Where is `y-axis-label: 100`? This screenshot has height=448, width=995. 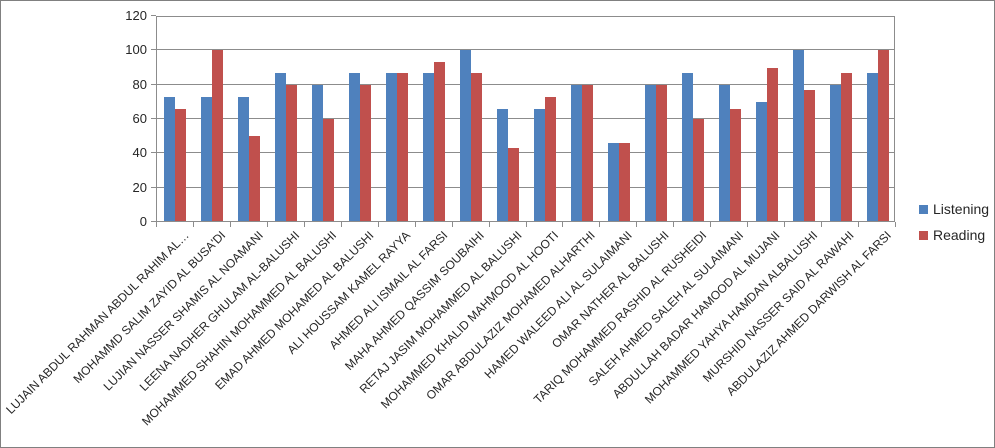 y-axis-label: 100 is located at coordinates (136, 50).